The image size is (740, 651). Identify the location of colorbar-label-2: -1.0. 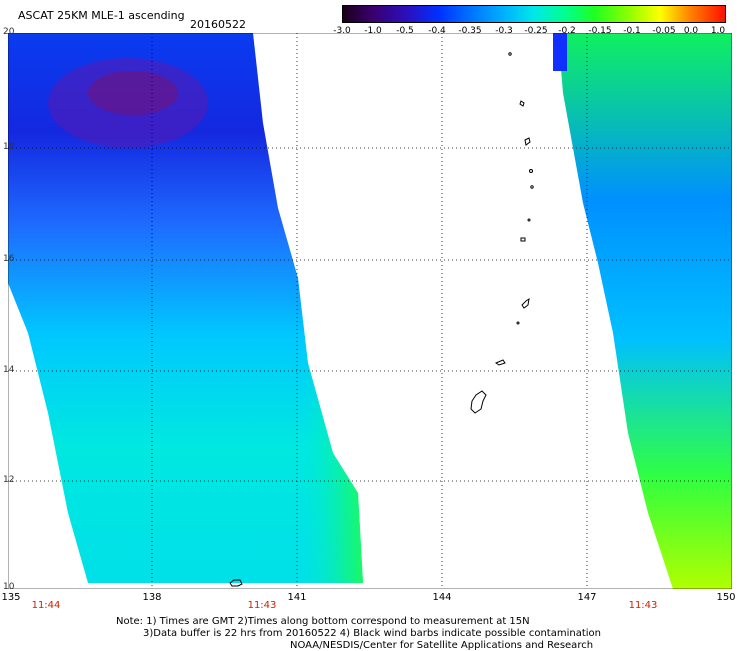
(373, 31).